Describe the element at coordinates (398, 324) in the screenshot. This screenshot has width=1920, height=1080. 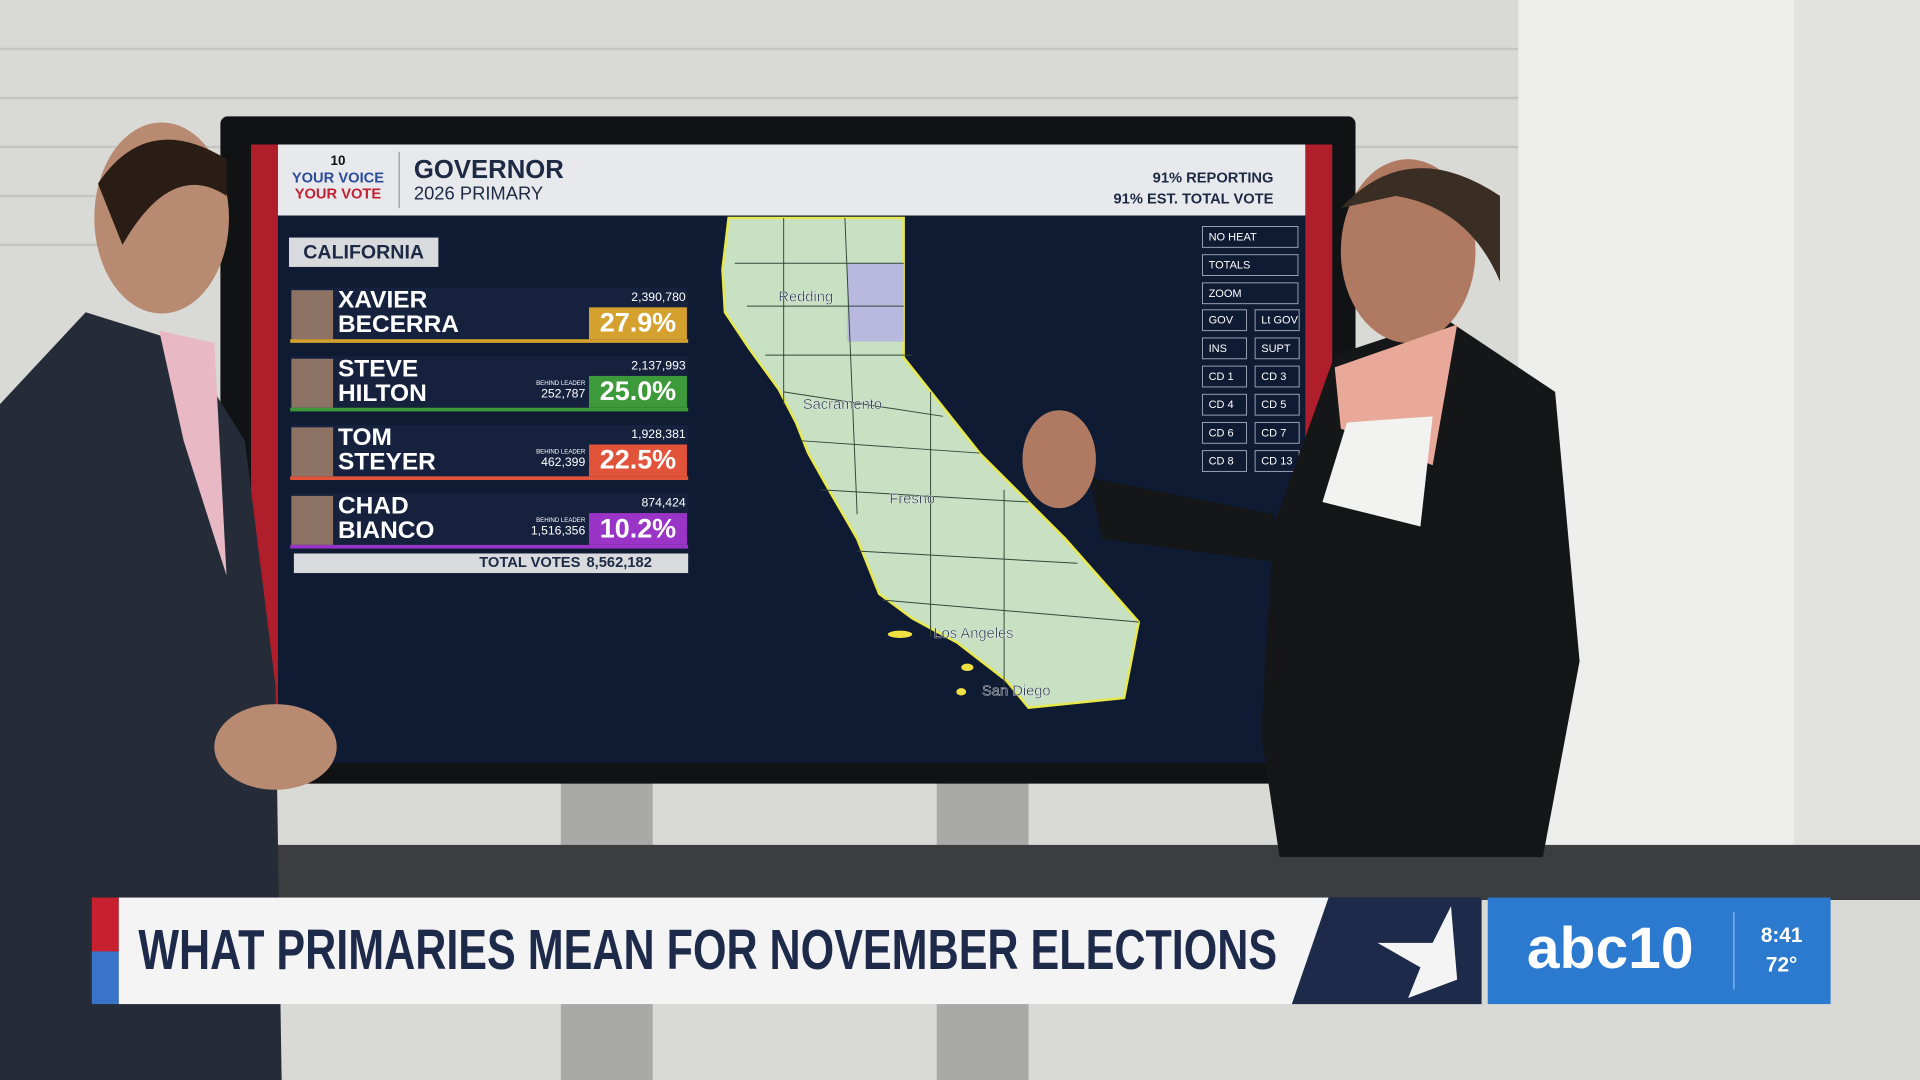
I see `last-name: BECERRA` at that location.